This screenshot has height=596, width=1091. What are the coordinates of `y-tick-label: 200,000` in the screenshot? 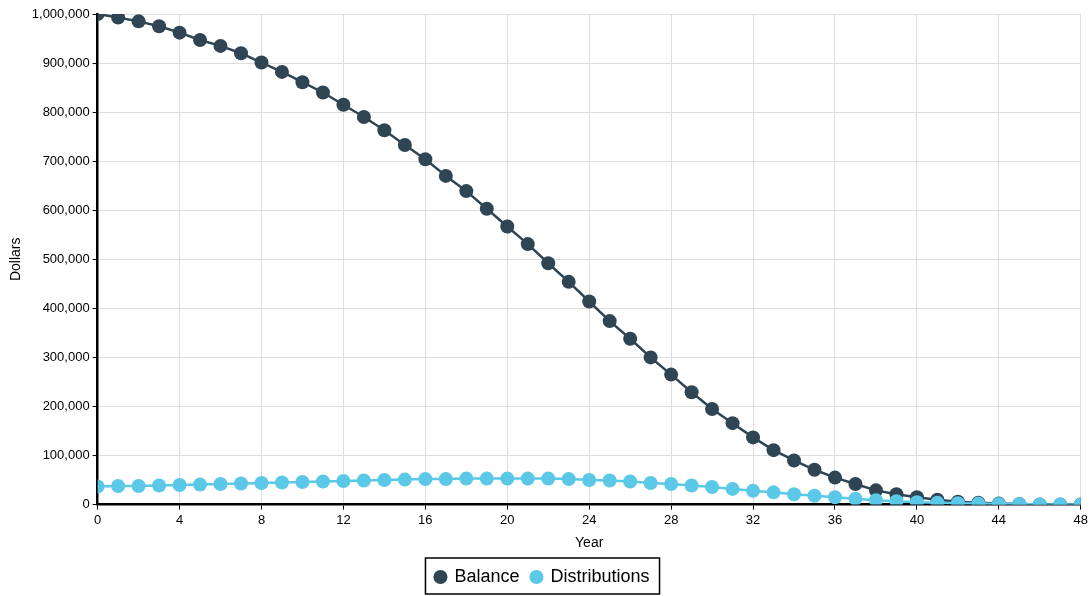 It's located at (66, 406).